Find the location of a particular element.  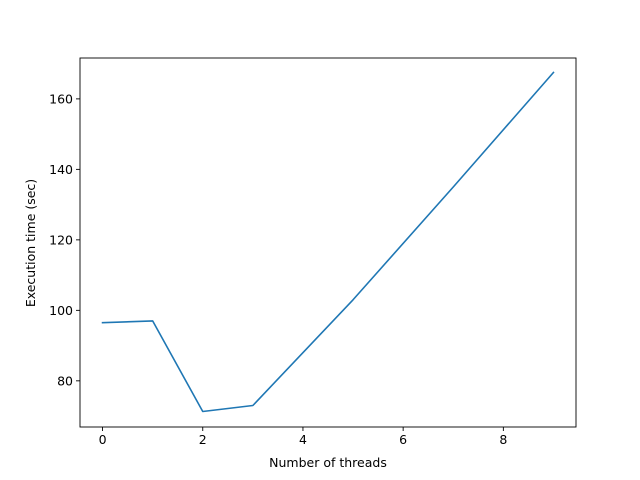

y-tick-label: 140 is located at coordinates (61, 169).